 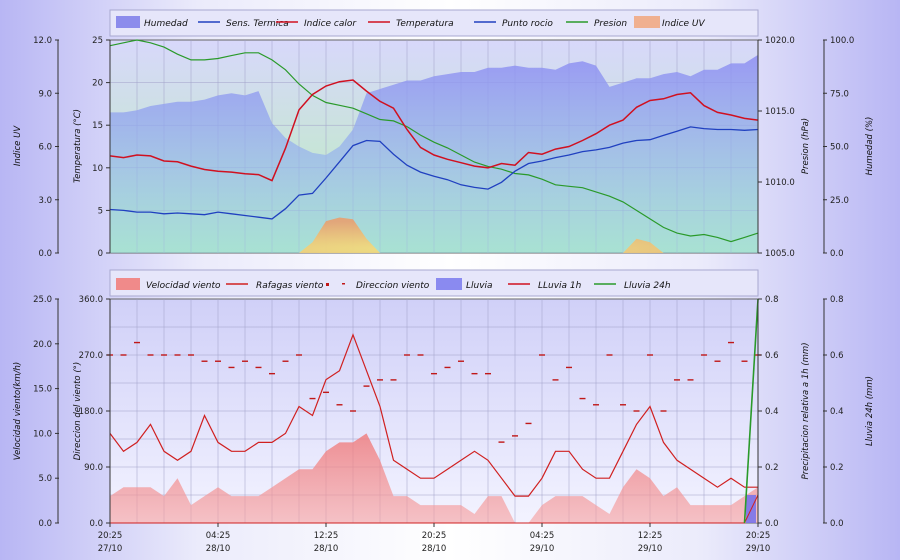 What do you see at coordinates (42, 345) in the screenshot?
I see `viento-axis-tick-label: 20.0` at bounding box center [42, 345].